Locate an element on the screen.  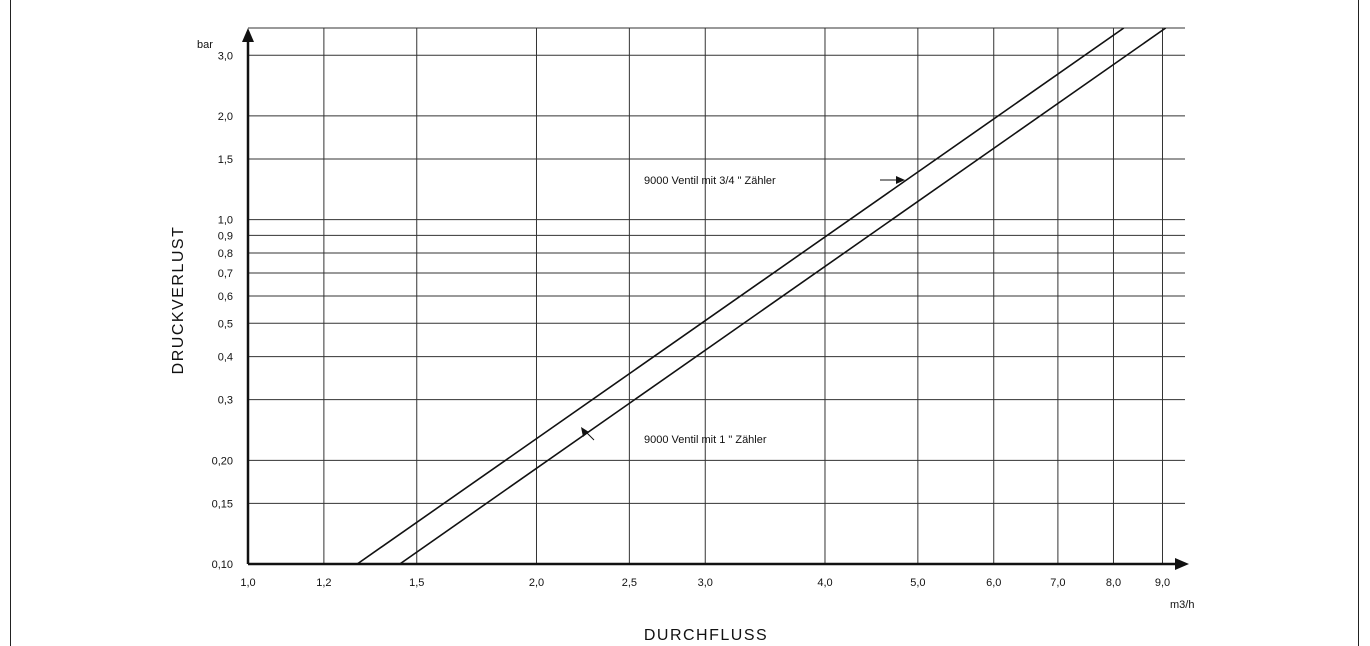
y-tick-label: 0,15 is located at coordinates (222, 504).